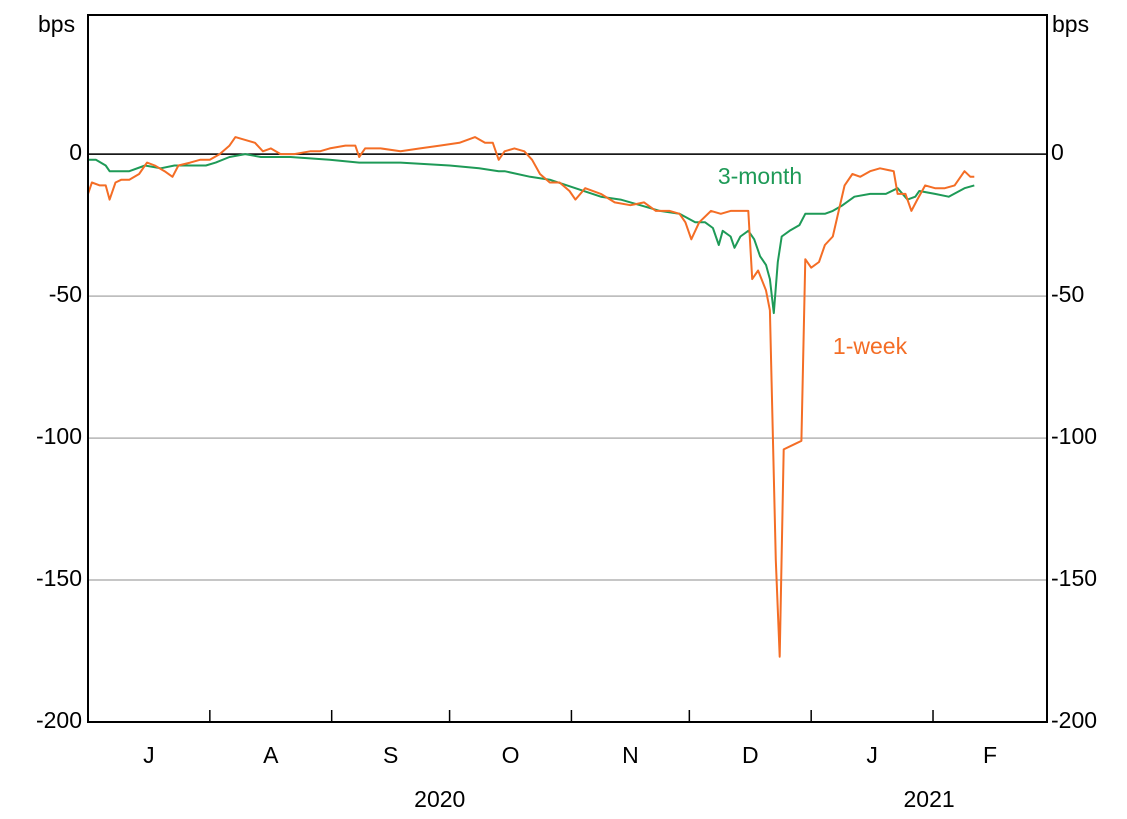 This screenshot has width=1127, height=819. Describe the element at coordinates (760, 176) in the screenshot. I see `series-label: 3-month` at that location.